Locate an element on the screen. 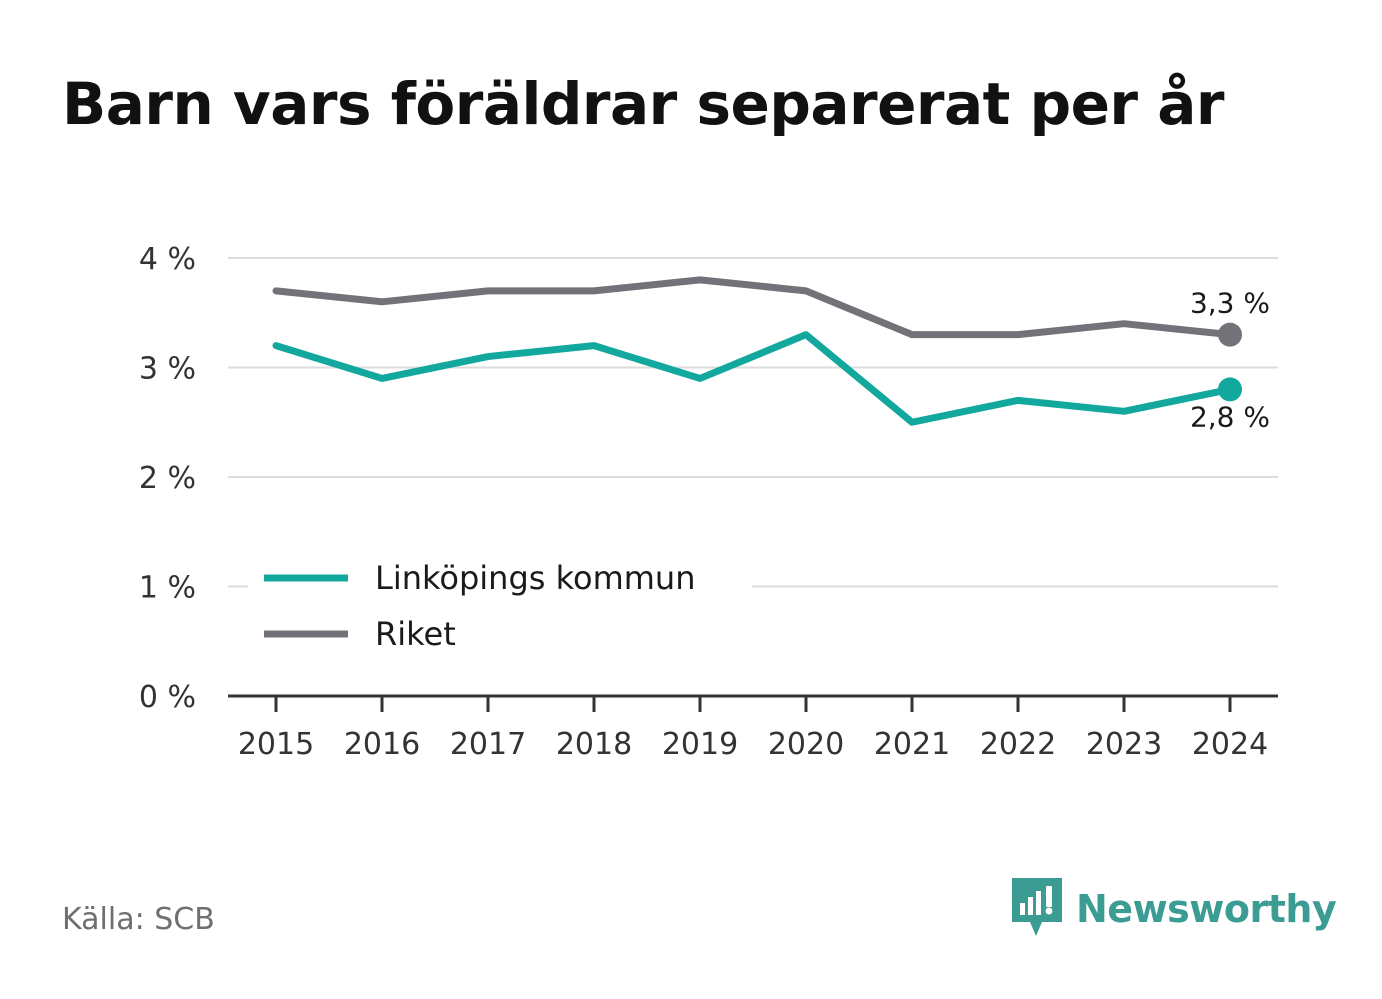 This screenshot has height=999, width=1382. series-lines is located at coordinates (757, 351).